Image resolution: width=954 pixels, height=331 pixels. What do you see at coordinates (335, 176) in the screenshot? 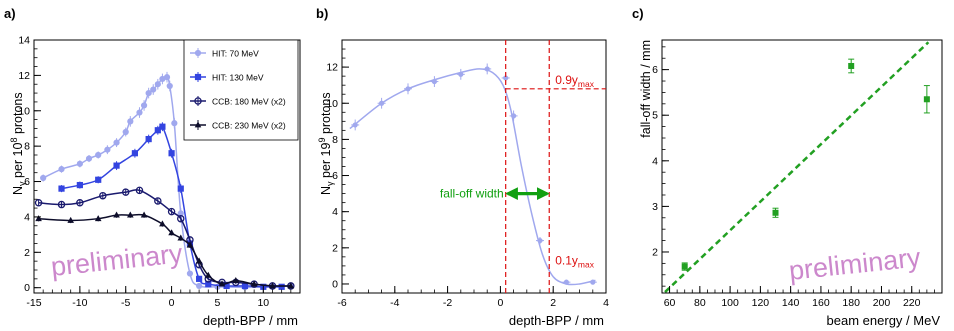
I see `panel-b-ytick-label: 6` at bounding box center [335, 176].